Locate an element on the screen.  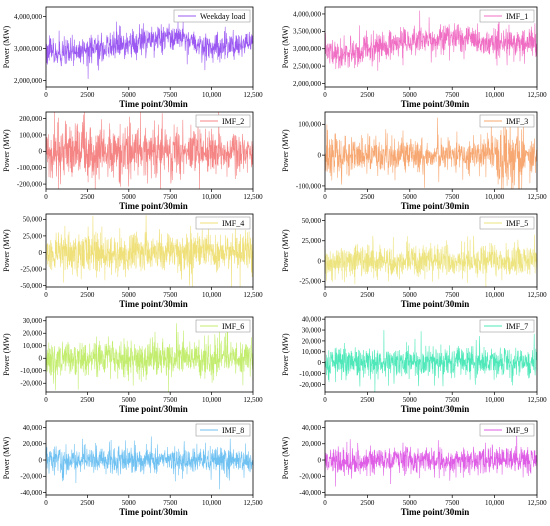
y-tick-label: -200,000 is located at coordinates (30, 184).